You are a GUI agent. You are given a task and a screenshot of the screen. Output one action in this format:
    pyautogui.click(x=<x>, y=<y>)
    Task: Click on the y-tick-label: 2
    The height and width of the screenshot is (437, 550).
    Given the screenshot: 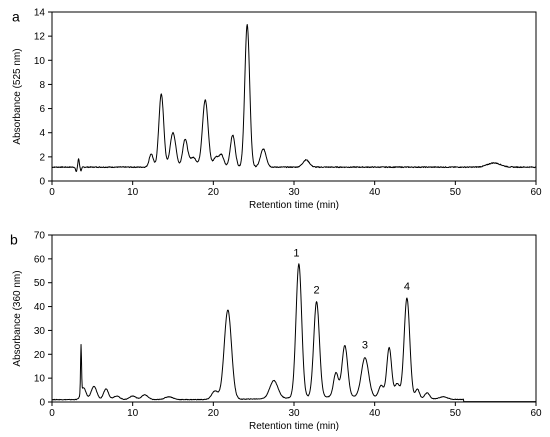 What is the action you would take?
    pyautogui.click(x=42, y=157)
    